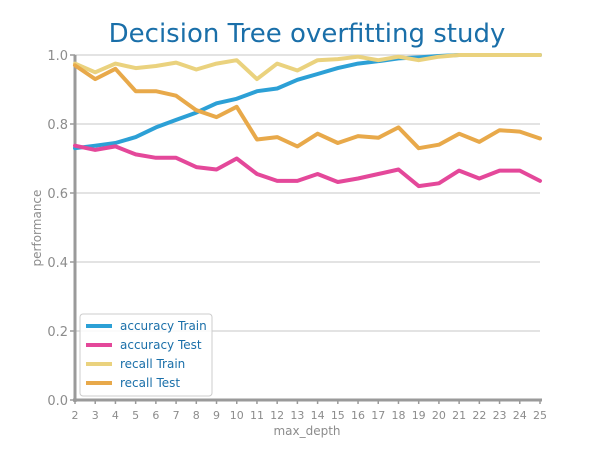  What do you see at coordinates (307, 34) in the screenshot?
I see `chart-title: Decision Tree overfitting study` at bounding box center [307, 34].